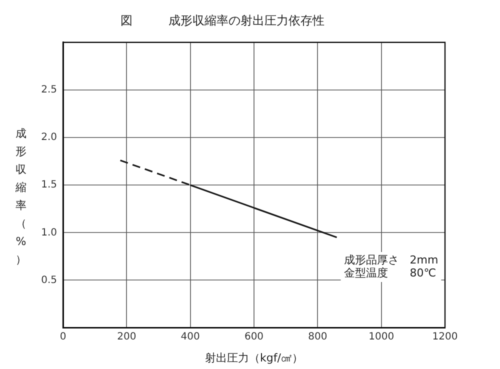 This screenshot has width=500, height=369. Describe the element at coordinates (318, 336) in the screenshot. I see `x-tick-label: 800` at that location.